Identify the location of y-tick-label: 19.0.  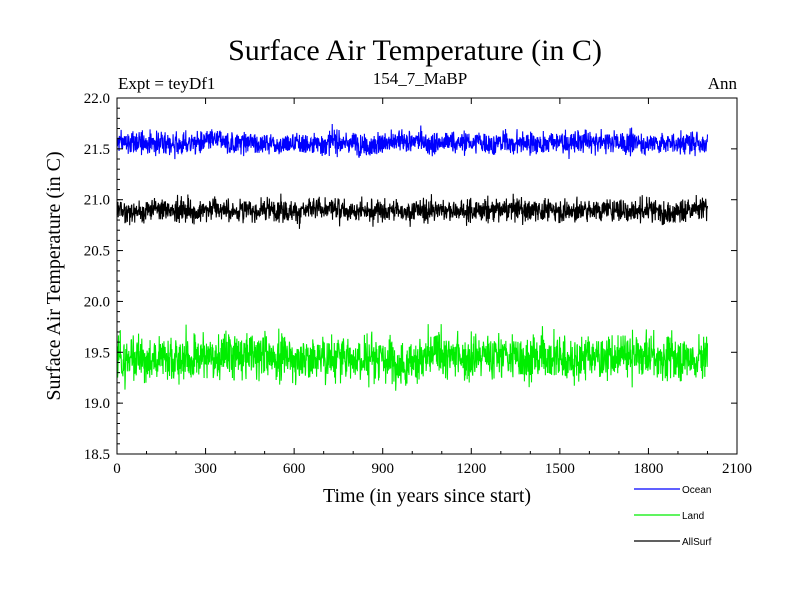
(97, 404).